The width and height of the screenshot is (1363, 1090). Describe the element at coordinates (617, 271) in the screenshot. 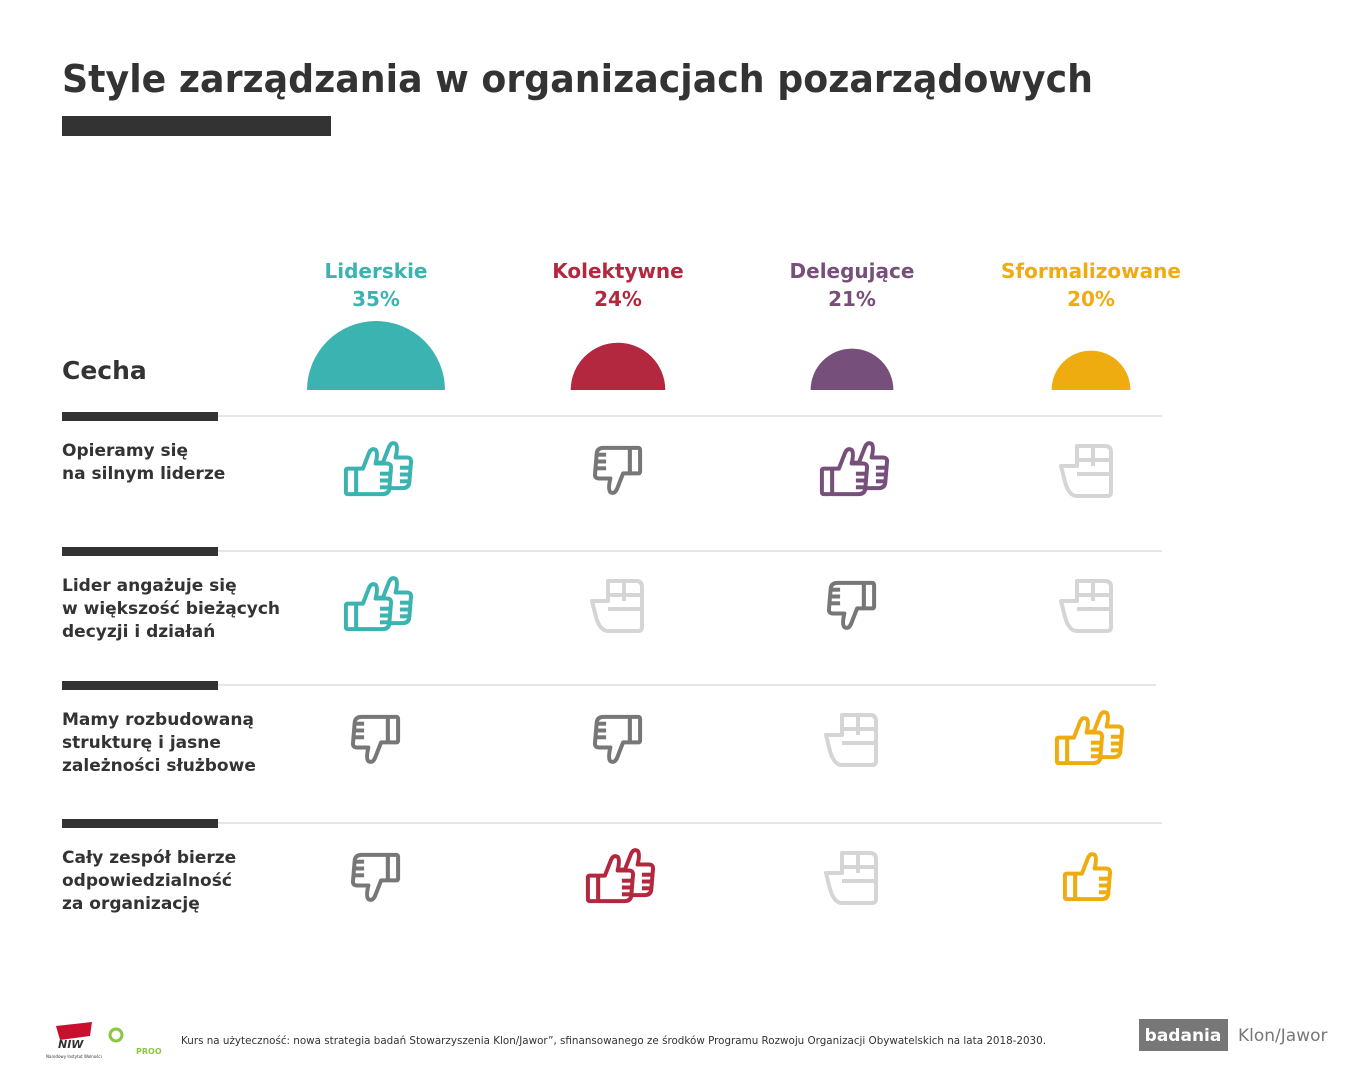

I see `style-name: Kolektywne` at that location.